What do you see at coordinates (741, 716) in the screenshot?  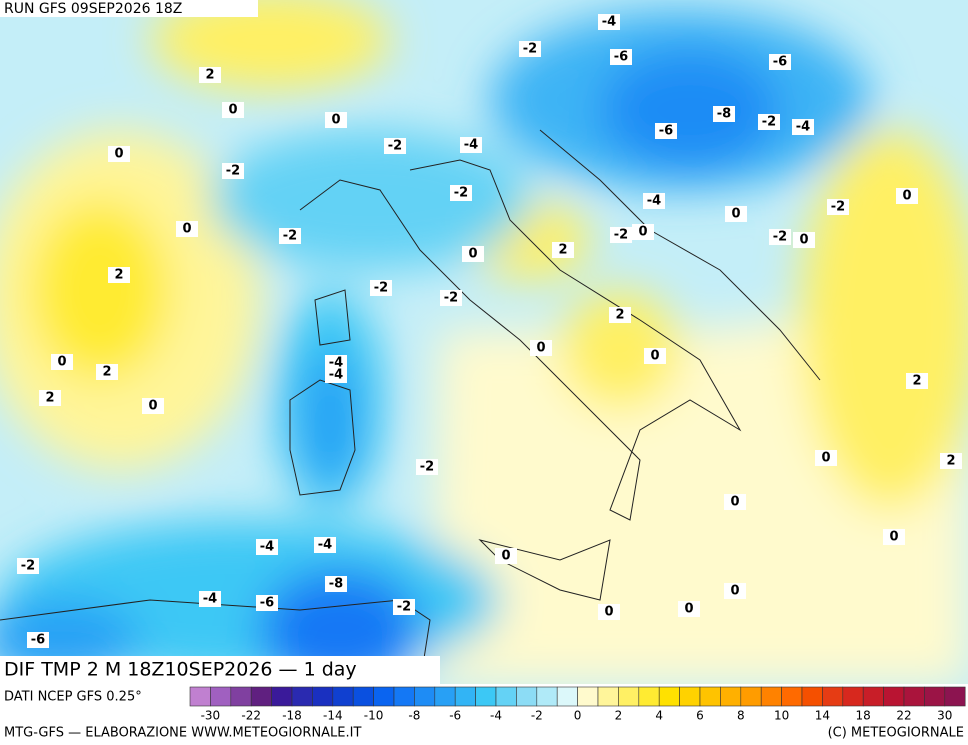 I see `colorbar-tick-label: 8` at bounding box center [741, 716].